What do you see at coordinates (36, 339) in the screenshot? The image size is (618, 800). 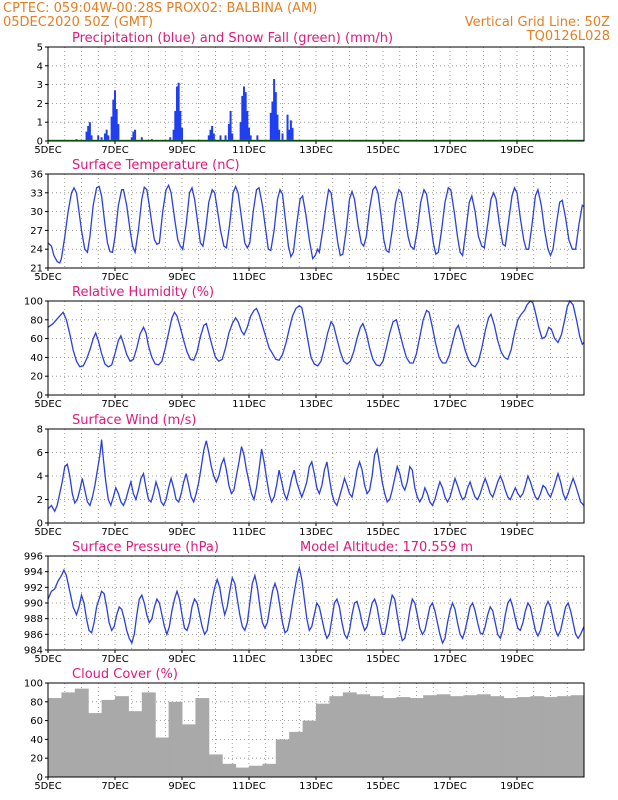 I see `y-tick-label: 60` at bounding box center [36, 339].